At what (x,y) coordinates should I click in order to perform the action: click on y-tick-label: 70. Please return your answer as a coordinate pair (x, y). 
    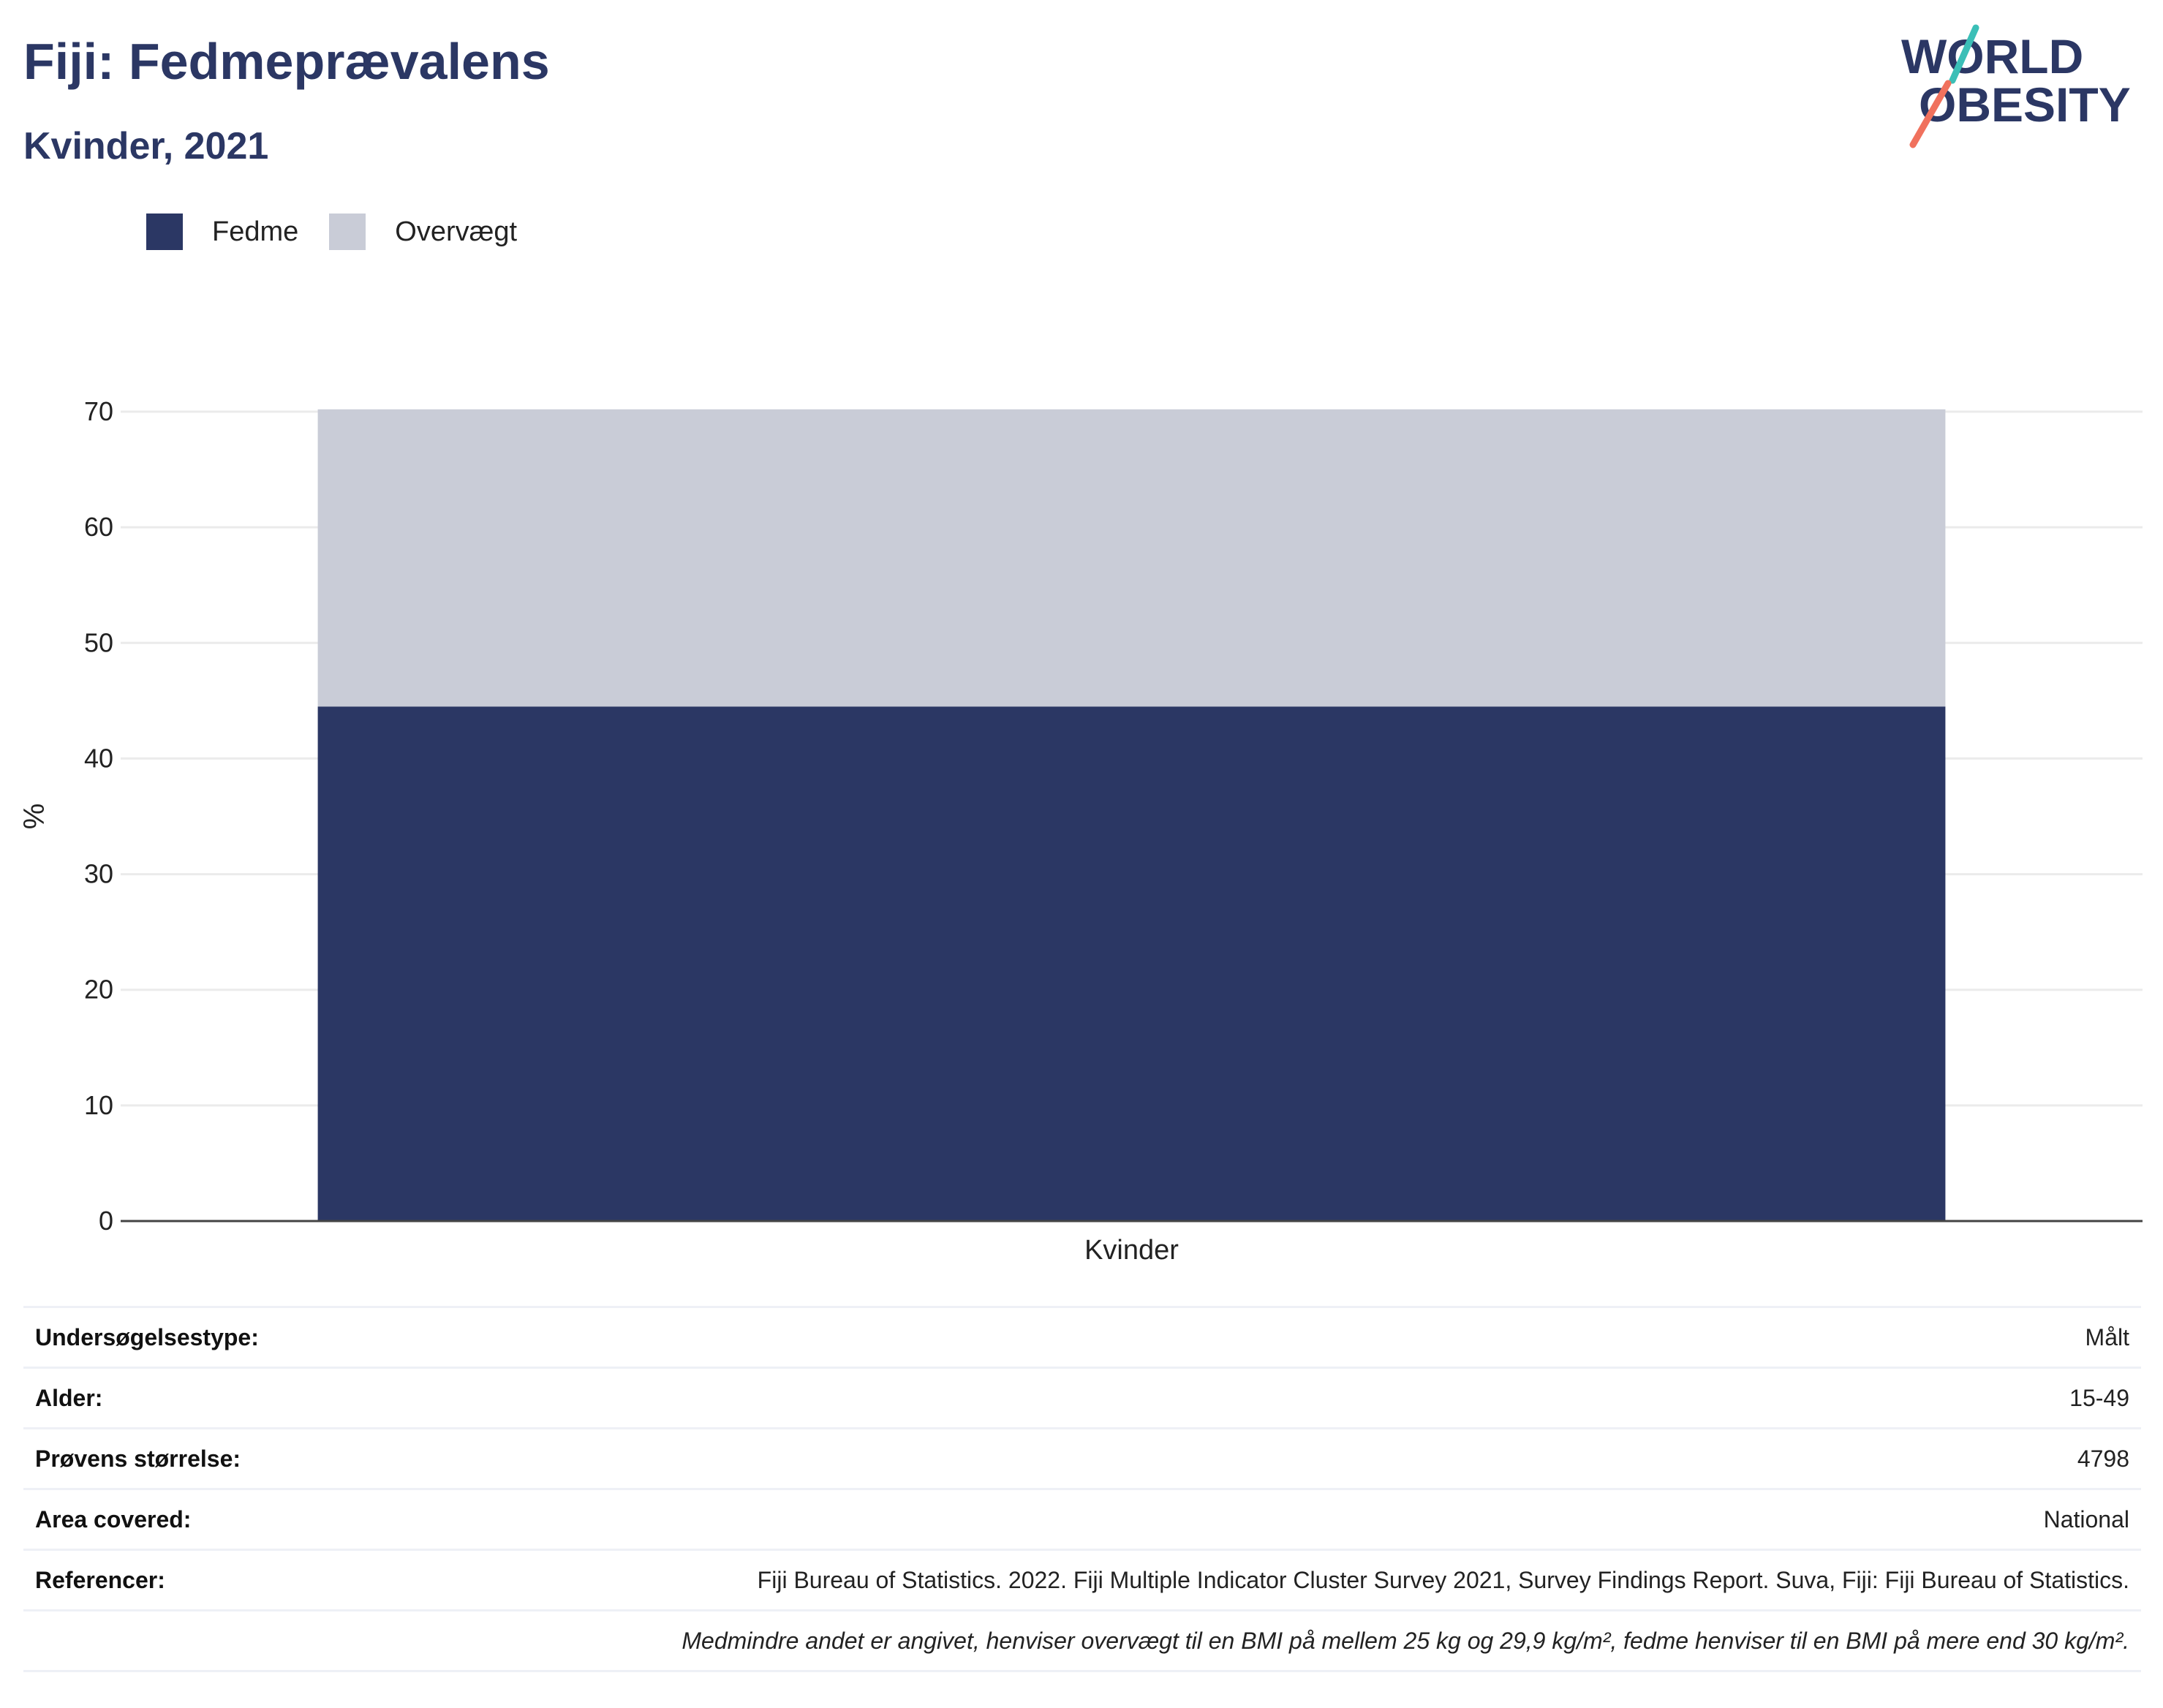
    Looking at the image, I should click on (98, 411).